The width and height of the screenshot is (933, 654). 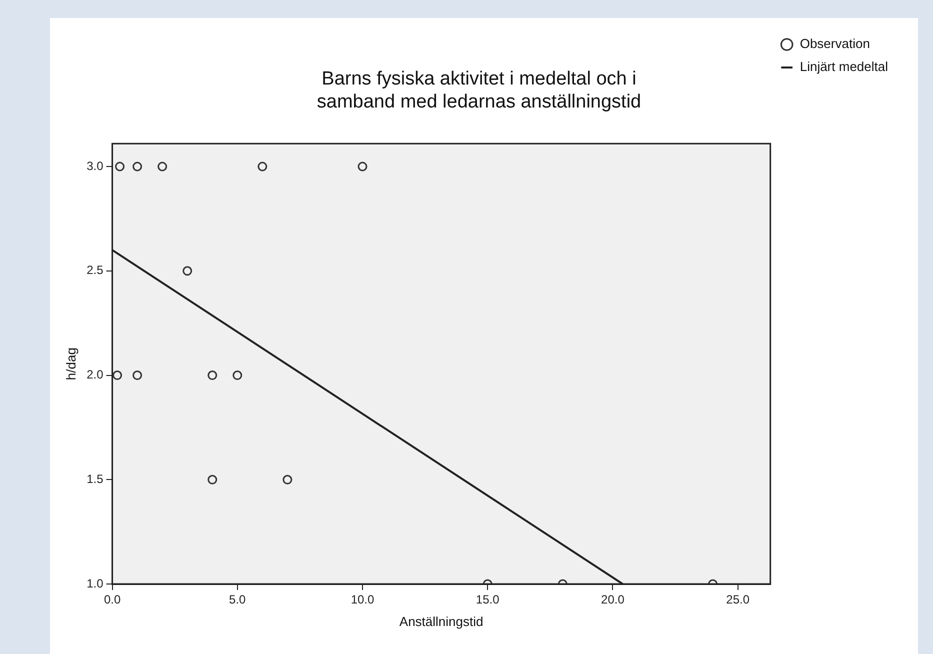 What do you see at coordinates (95, 165) in the screenshot?
I see `y-tick-label: 3.0` at bounding box center [95, 165].